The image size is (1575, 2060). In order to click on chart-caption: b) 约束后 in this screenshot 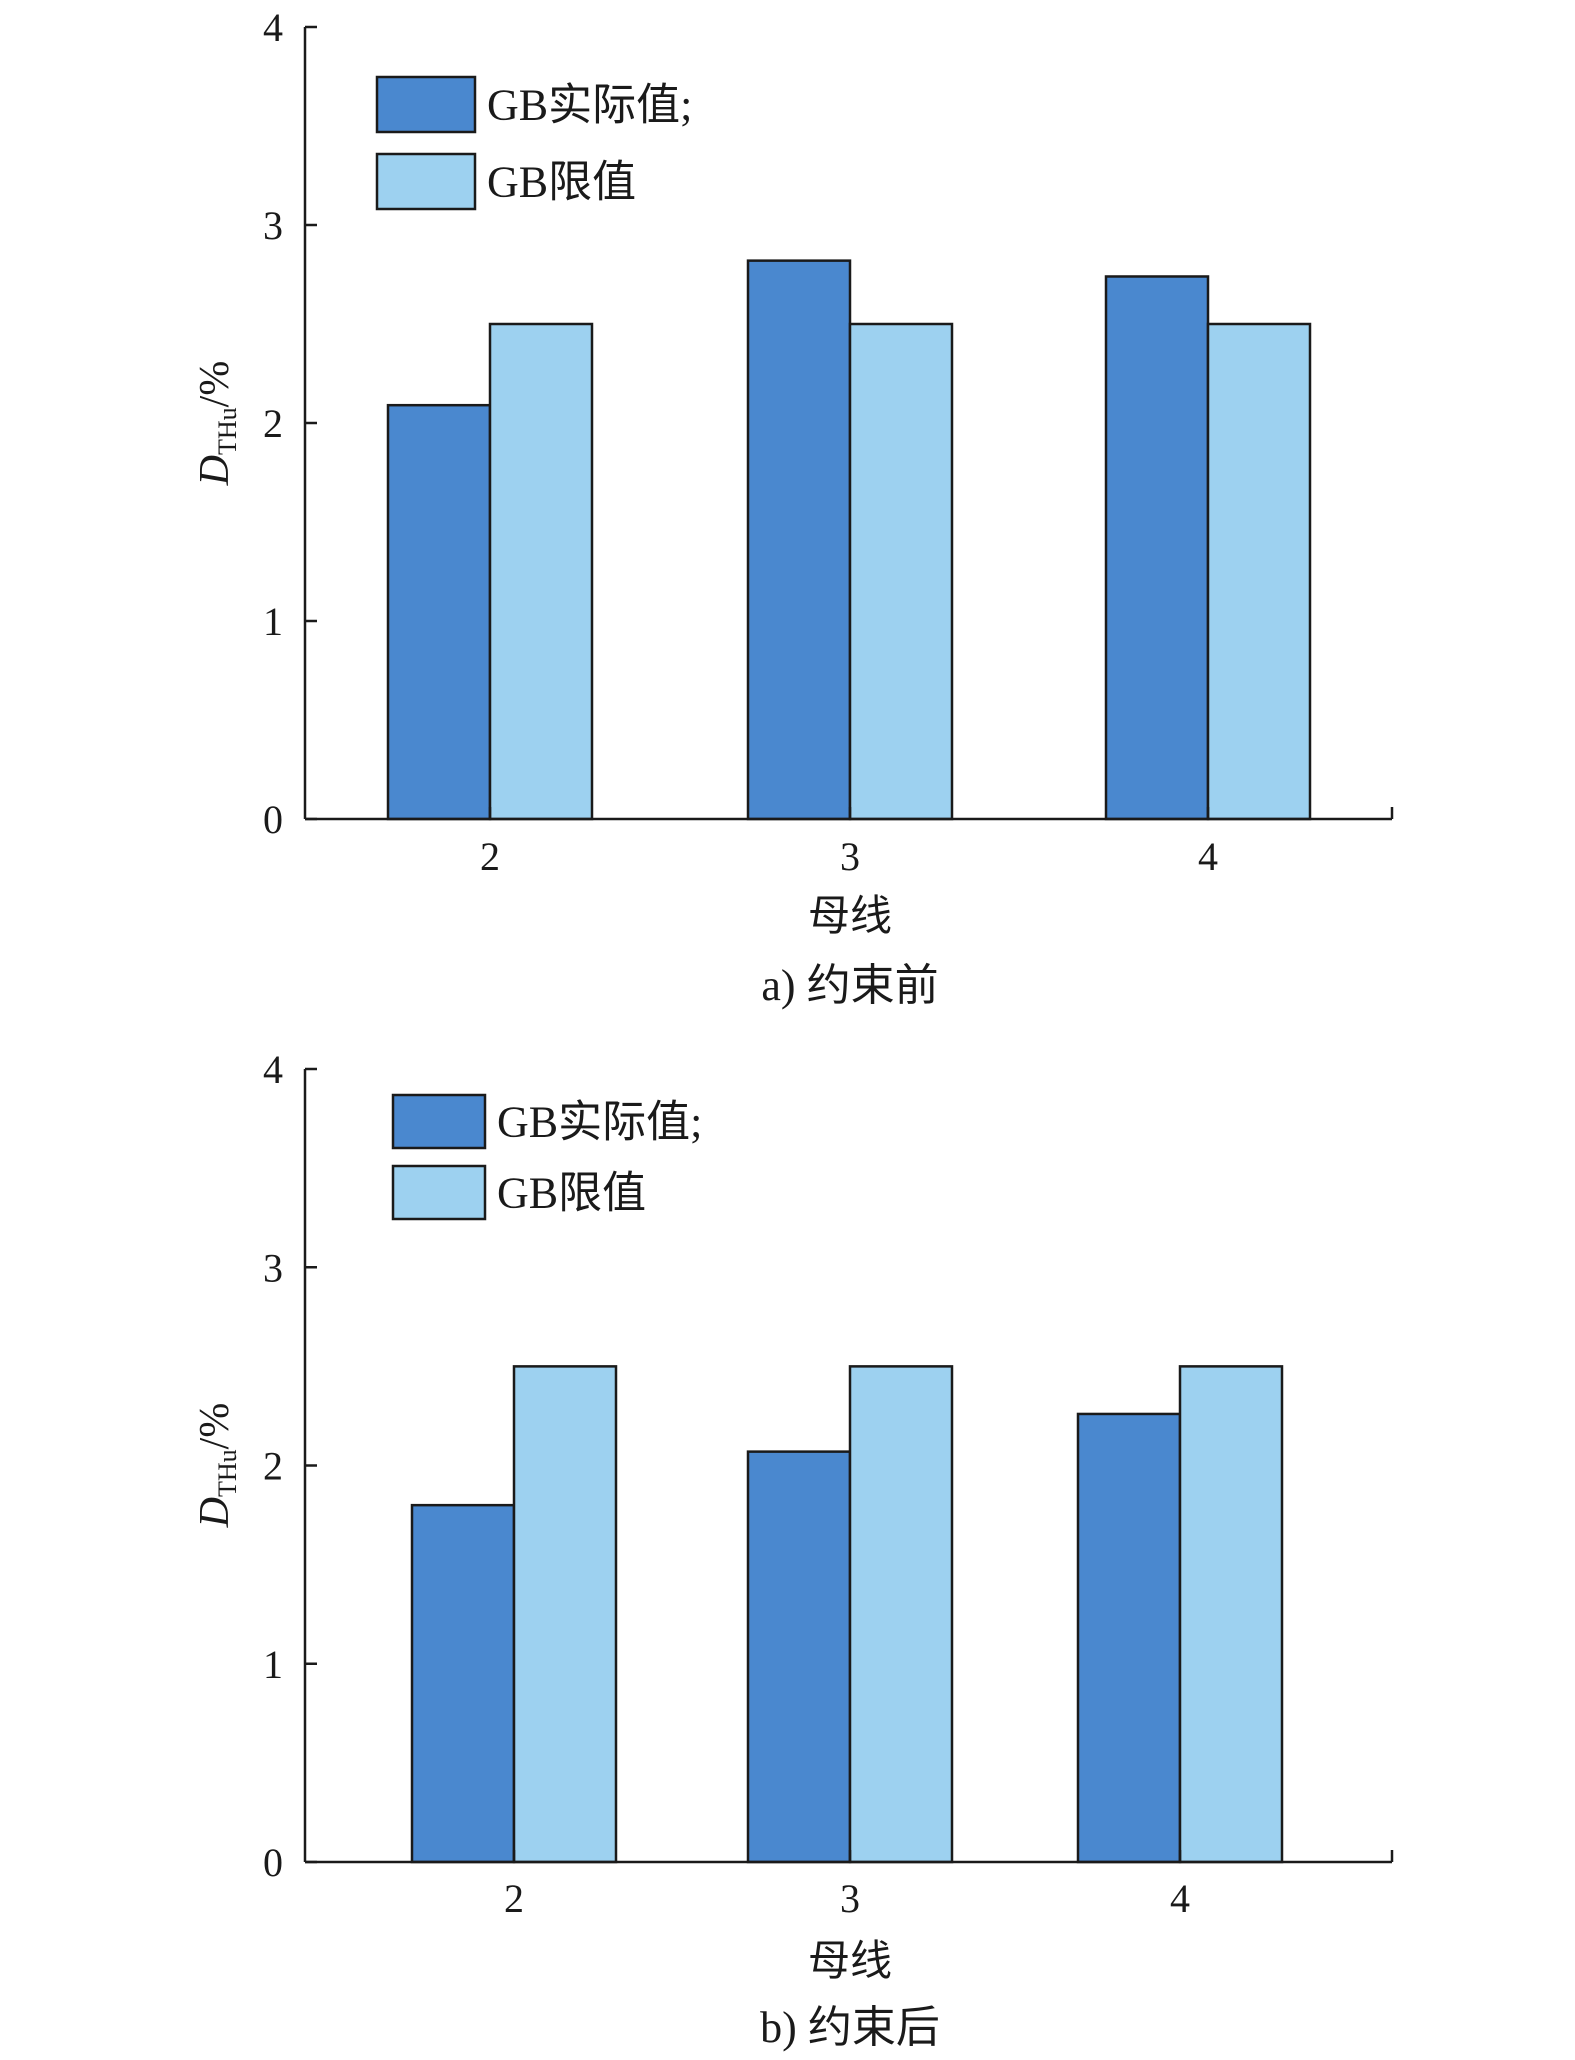, I will do `click(850, 2027)`.